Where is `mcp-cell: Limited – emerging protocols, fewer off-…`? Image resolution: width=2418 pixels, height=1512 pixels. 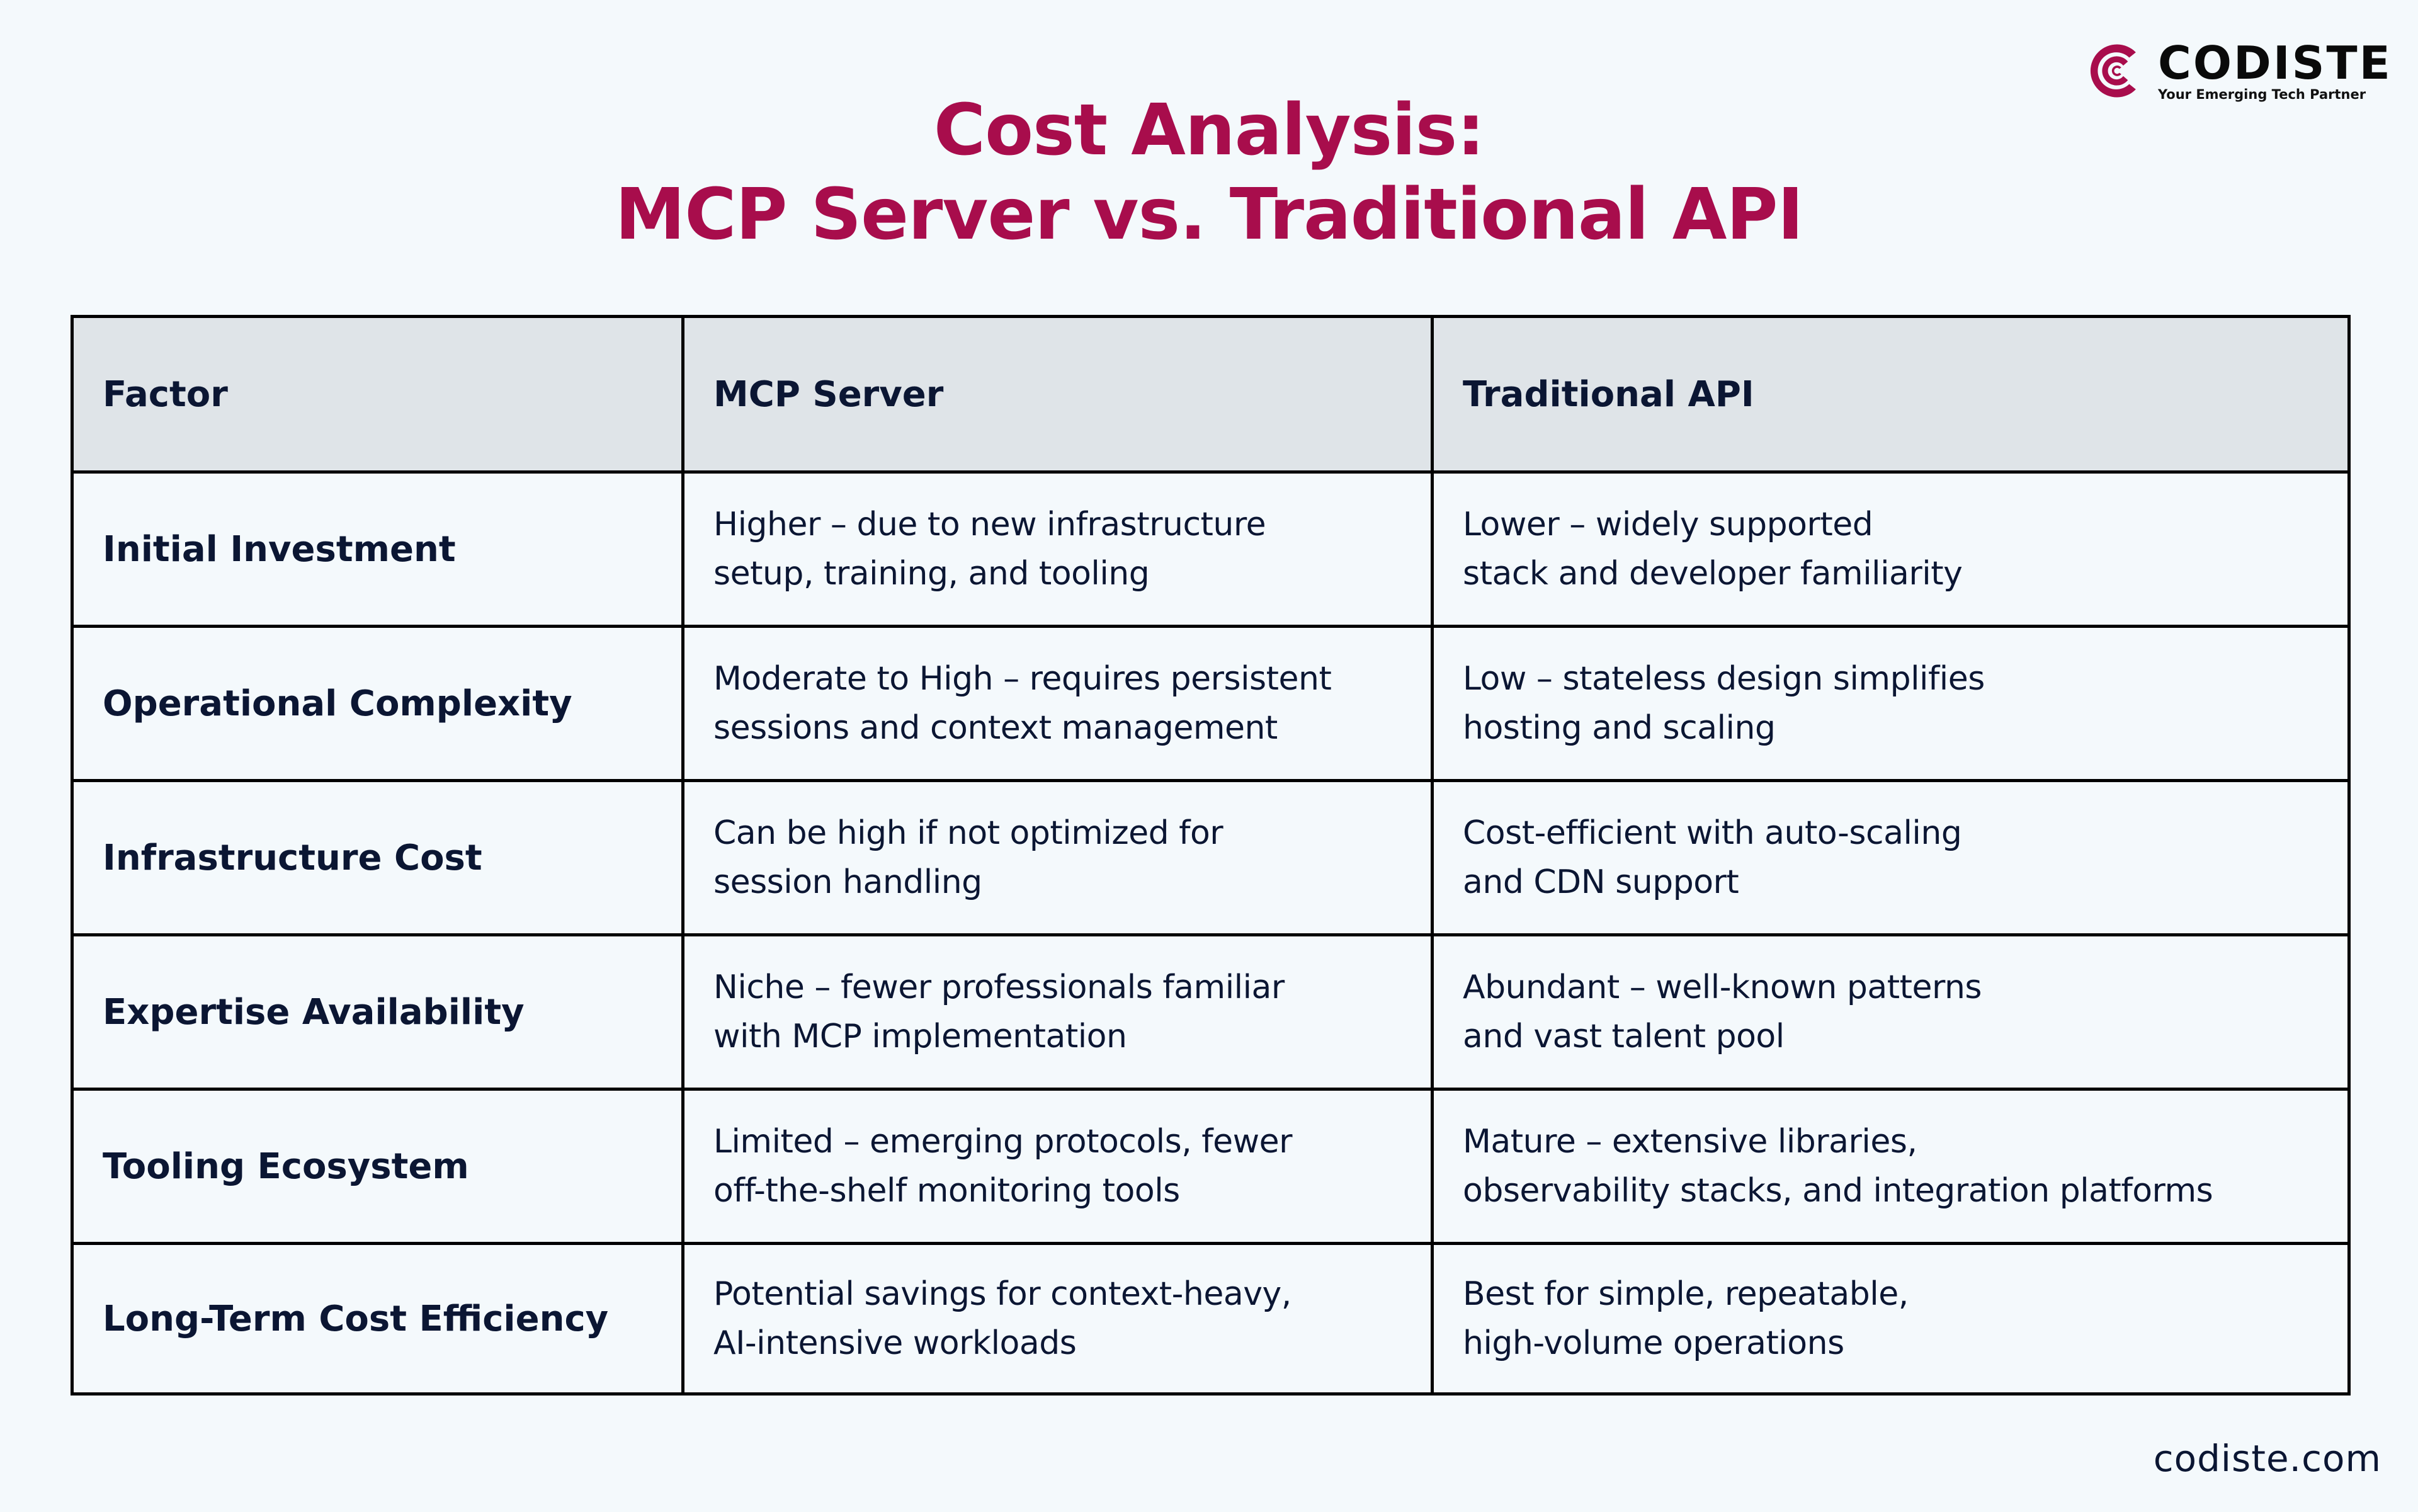
mcp-cell: Limited – emerging protocols, fewer off-… is located at coordinates (1057, 1166).